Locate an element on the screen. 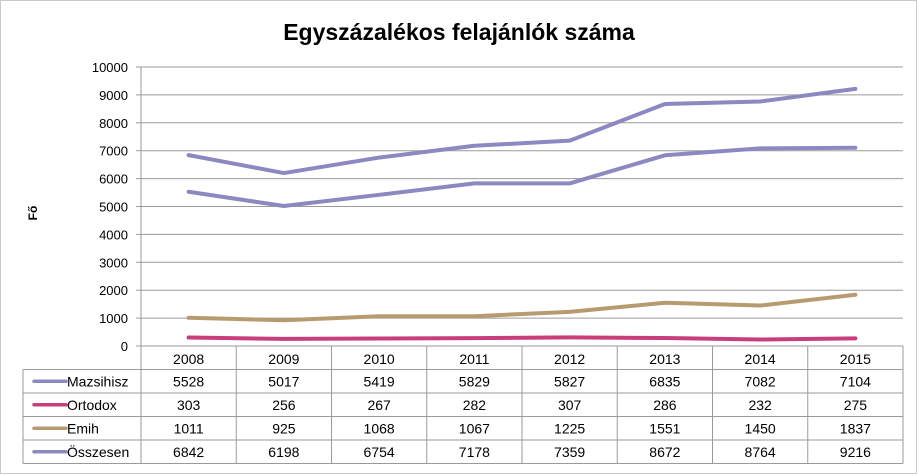  legend-entry: Ortodox is located at coordinates (92, 405).